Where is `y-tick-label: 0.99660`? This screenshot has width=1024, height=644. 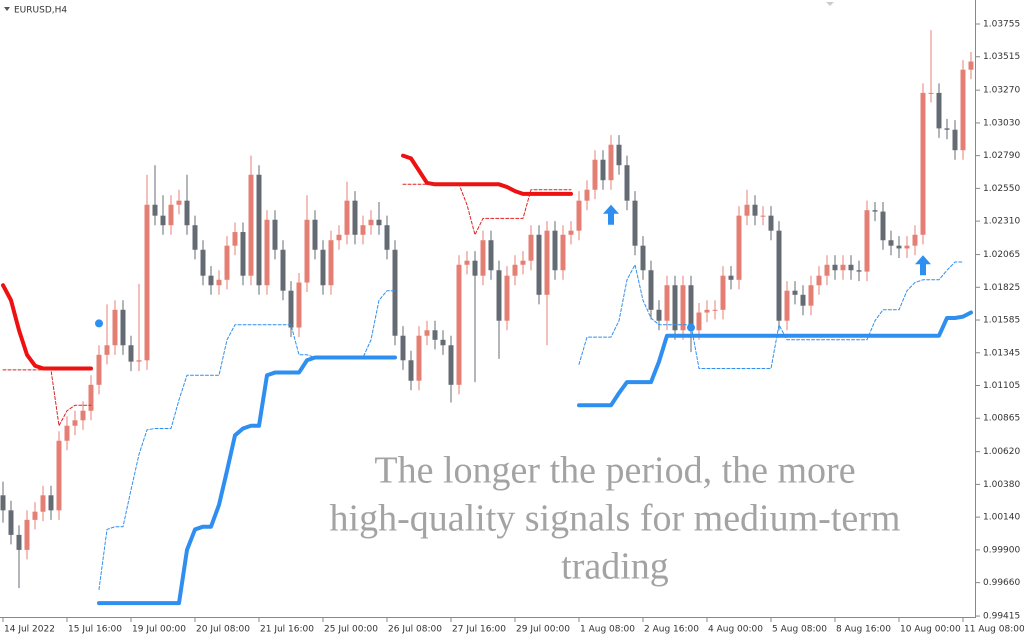
y-tick-label: 0.99660 is located at coordinates (1001, 583).